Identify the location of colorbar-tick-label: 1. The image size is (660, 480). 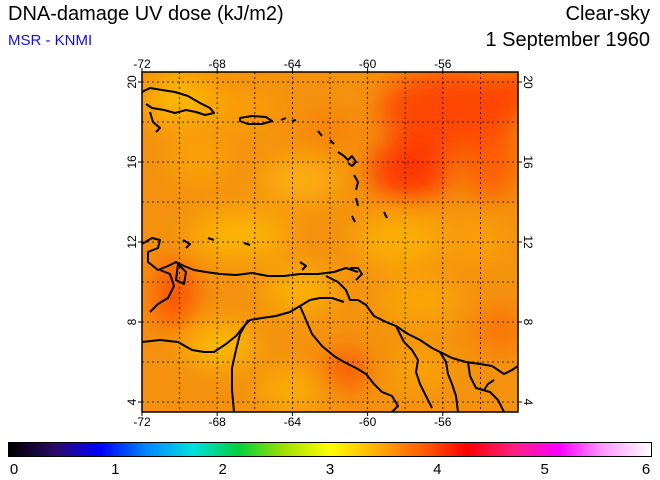
(115, 469).